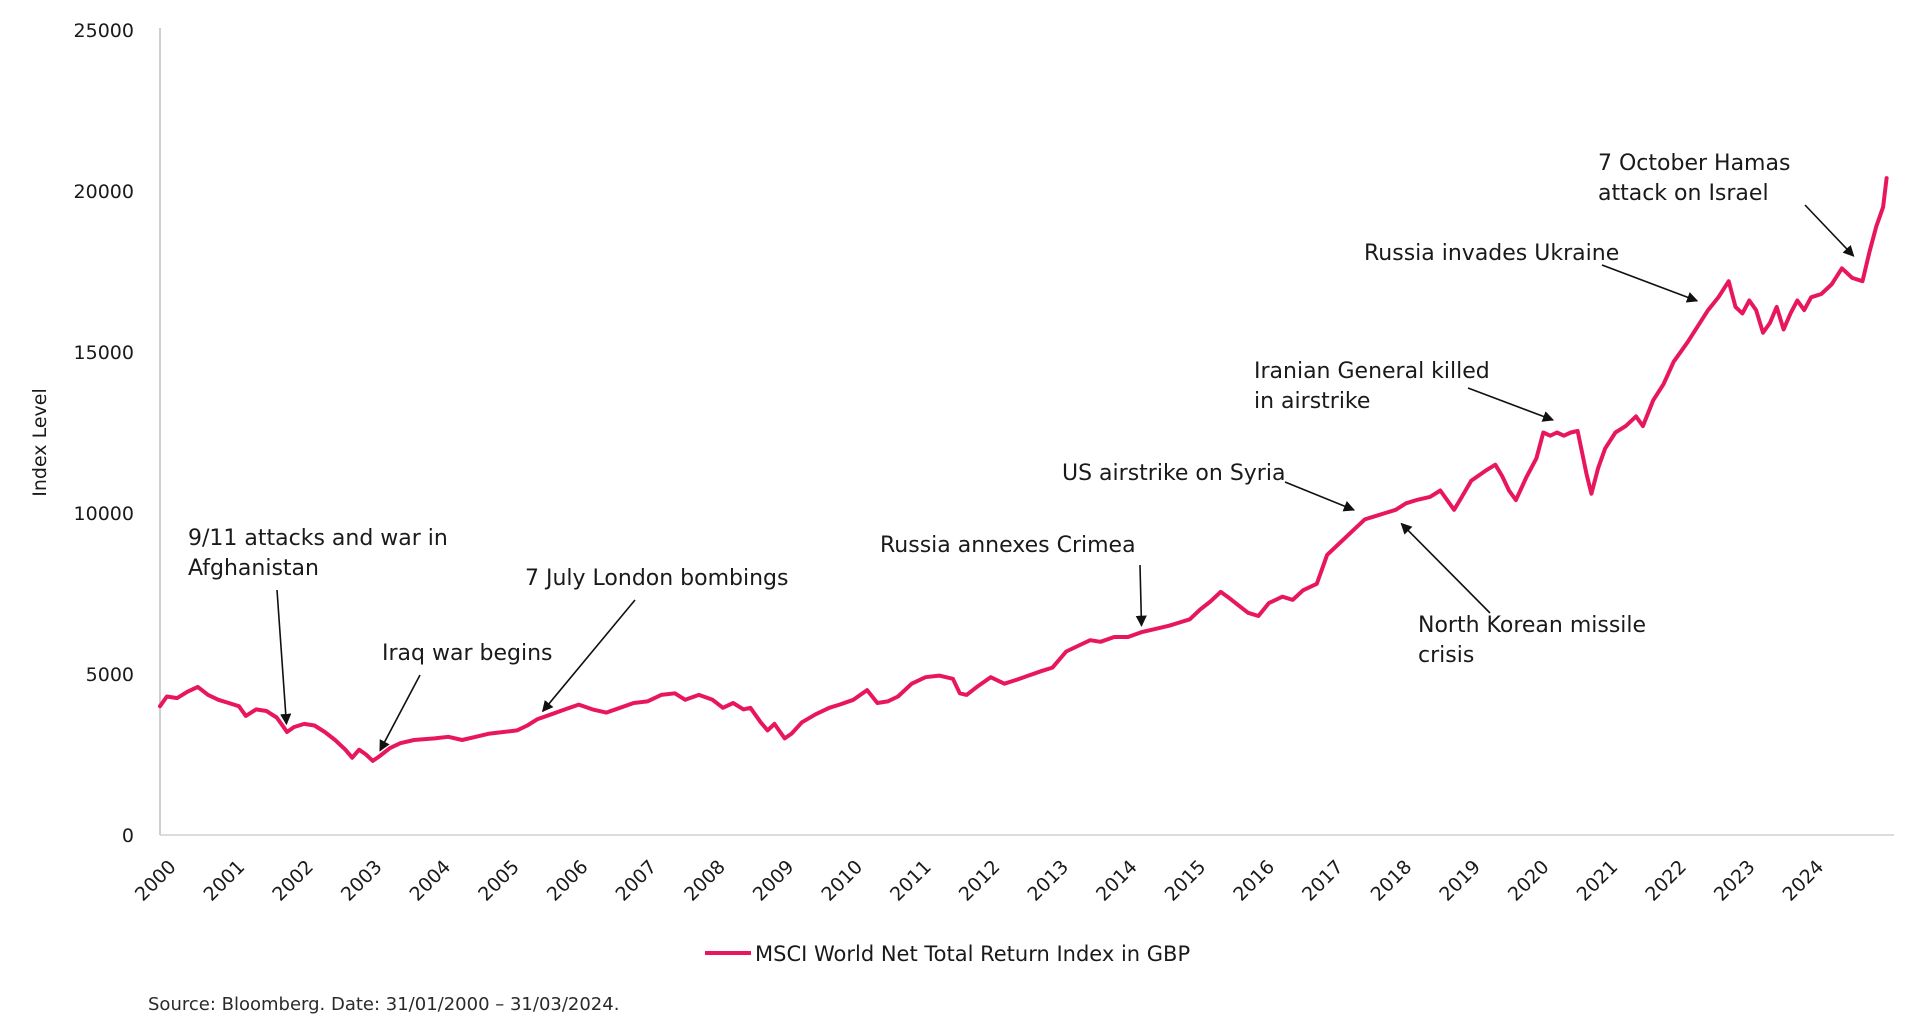  I want to click on x-tick-label: 2023, so click(1735, 881).